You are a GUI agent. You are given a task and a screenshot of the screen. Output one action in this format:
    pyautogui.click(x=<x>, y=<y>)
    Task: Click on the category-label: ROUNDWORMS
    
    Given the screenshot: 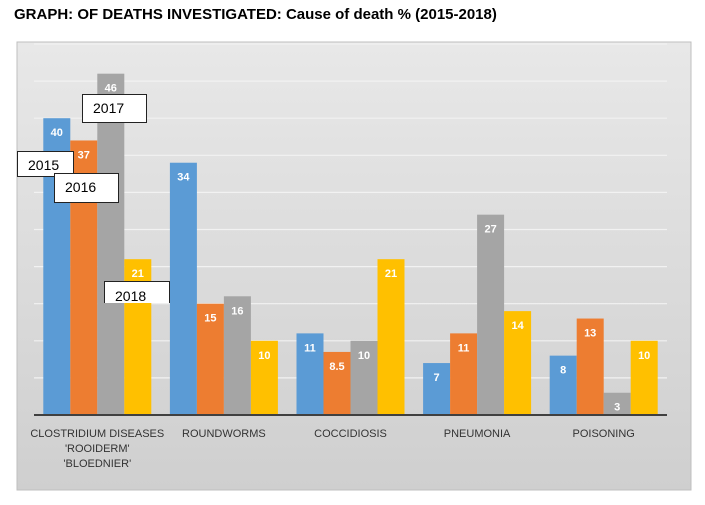 What is the action you would take?
    pyautogui.click(x=224, y=434)
    